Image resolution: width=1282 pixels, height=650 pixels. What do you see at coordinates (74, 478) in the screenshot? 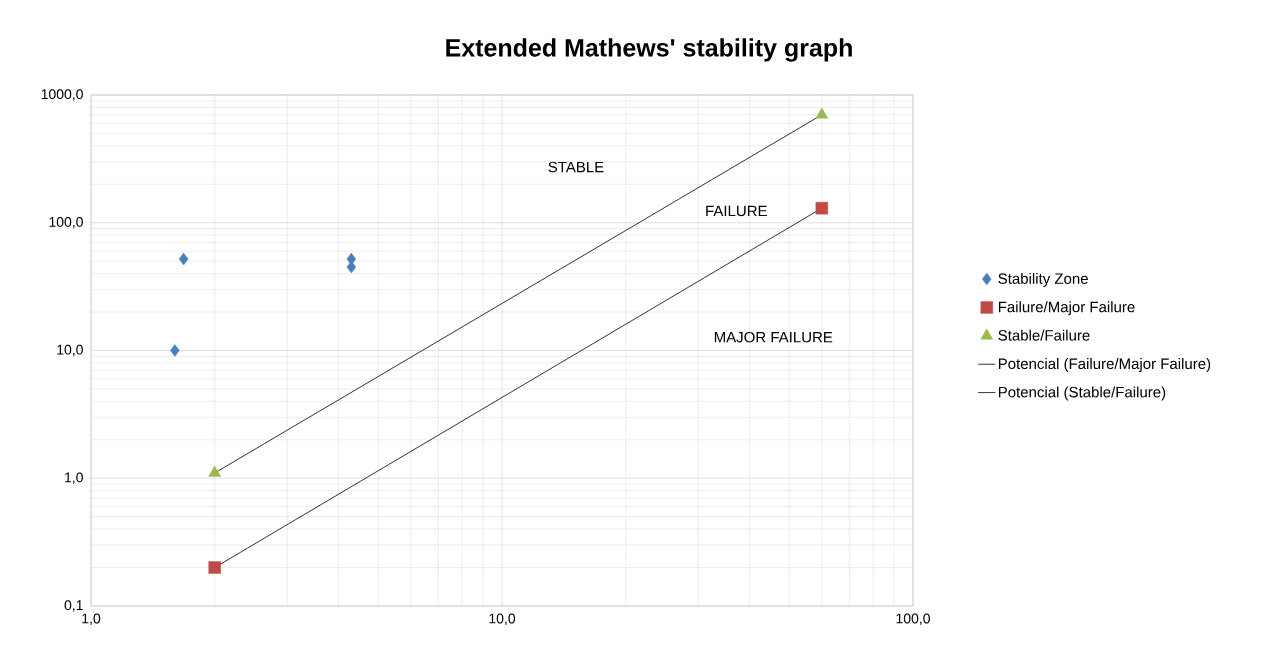
I see `y-tick-label: 1,0` at bounding box center [74, 478].